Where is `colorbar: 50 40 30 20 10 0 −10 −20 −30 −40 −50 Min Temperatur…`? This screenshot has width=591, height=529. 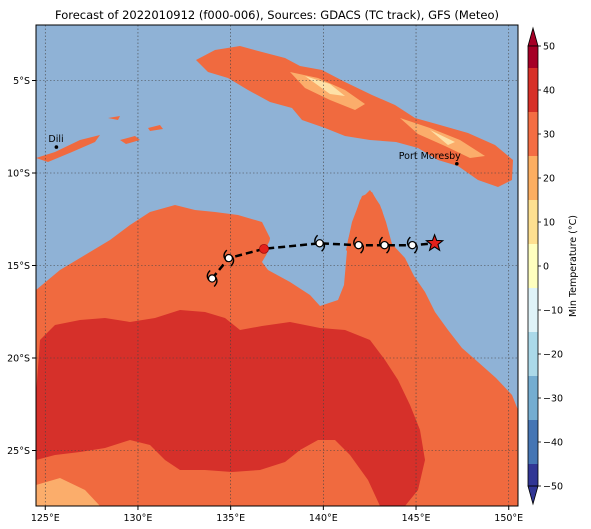 colorbar: 50 40 30 20 10 0 −10 −20 −30 −40 −50 Min Temperatur… is located at coordinates (553, 266).